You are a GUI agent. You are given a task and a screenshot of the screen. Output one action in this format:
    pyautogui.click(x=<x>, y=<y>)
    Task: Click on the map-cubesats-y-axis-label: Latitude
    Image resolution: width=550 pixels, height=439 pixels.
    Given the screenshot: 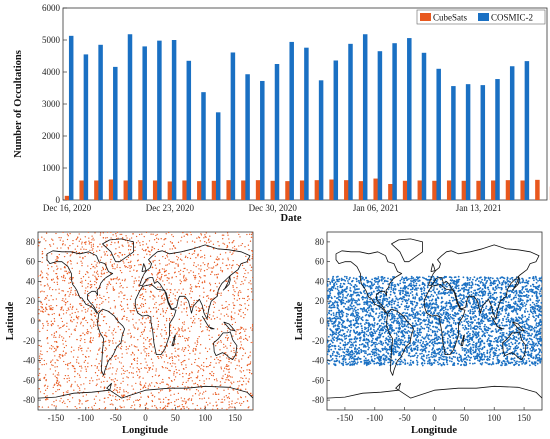 What is the action you would take?
    pyautogui.click(x=10, y=320)
    